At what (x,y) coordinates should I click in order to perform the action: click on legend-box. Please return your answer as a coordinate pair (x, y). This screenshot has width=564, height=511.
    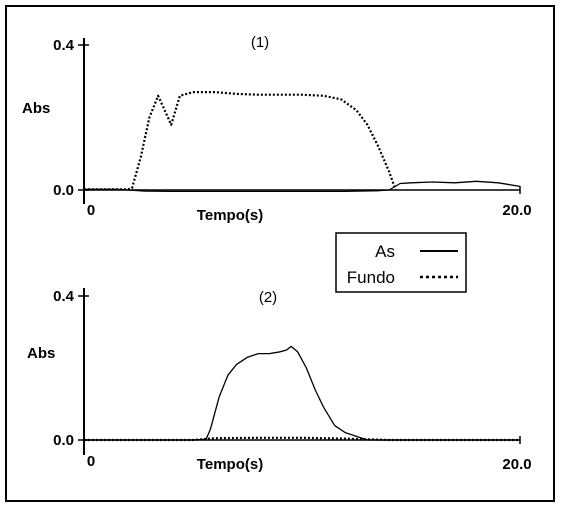
    Looking at the image, I should click on (401, 262).